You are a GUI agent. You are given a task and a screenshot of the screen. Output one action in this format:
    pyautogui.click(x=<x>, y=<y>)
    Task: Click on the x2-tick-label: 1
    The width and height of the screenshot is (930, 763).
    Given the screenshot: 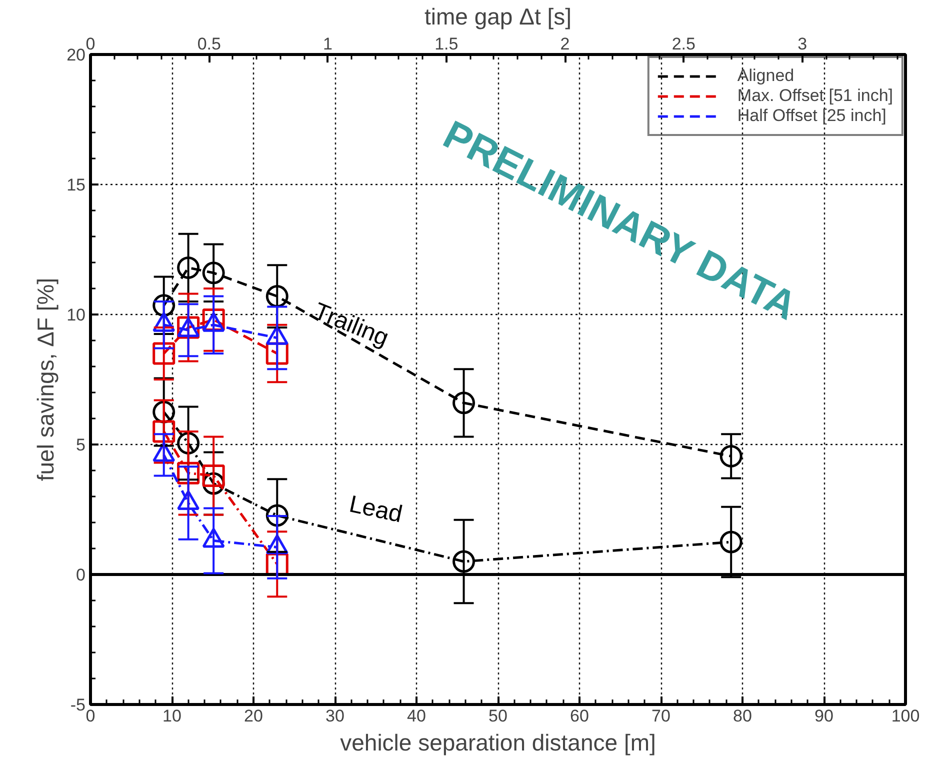 What is the action you would take?
    pyautogui.click(x=328, y=44)
    